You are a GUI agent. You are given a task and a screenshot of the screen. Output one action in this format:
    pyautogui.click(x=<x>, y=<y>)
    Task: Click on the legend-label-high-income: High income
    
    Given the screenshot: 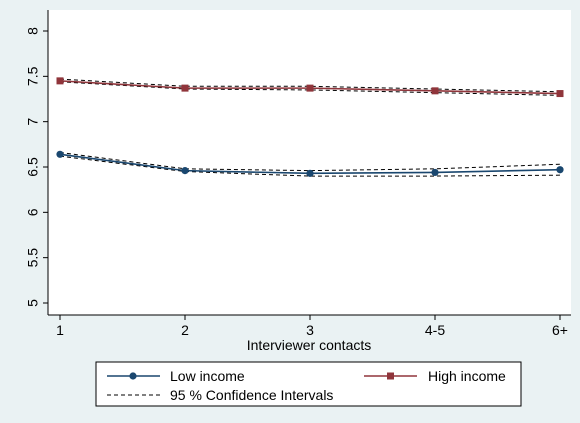 What is the action you would take?
    pyautogui.click(x=467, y=376)
    